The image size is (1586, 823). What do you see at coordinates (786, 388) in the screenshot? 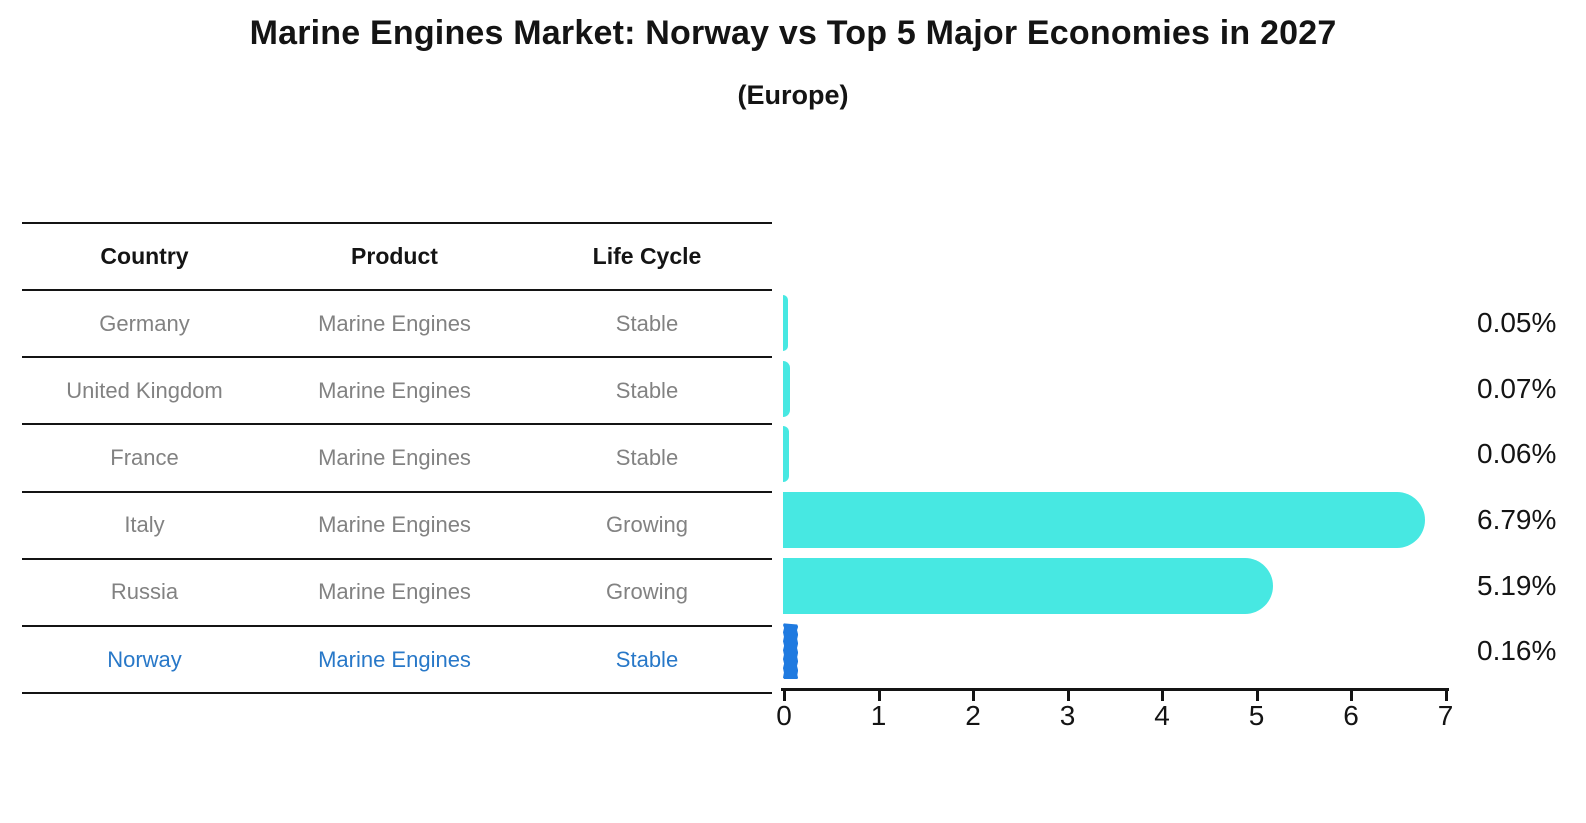
I see `bar-united-kingdom` at bounding box center [786, 388].